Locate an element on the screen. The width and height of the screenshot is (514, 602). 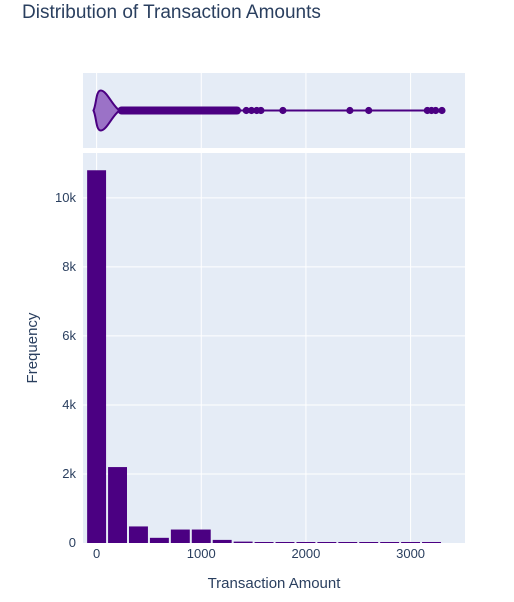
y-axis-title: Frequency is located at coordinates (32, 347).